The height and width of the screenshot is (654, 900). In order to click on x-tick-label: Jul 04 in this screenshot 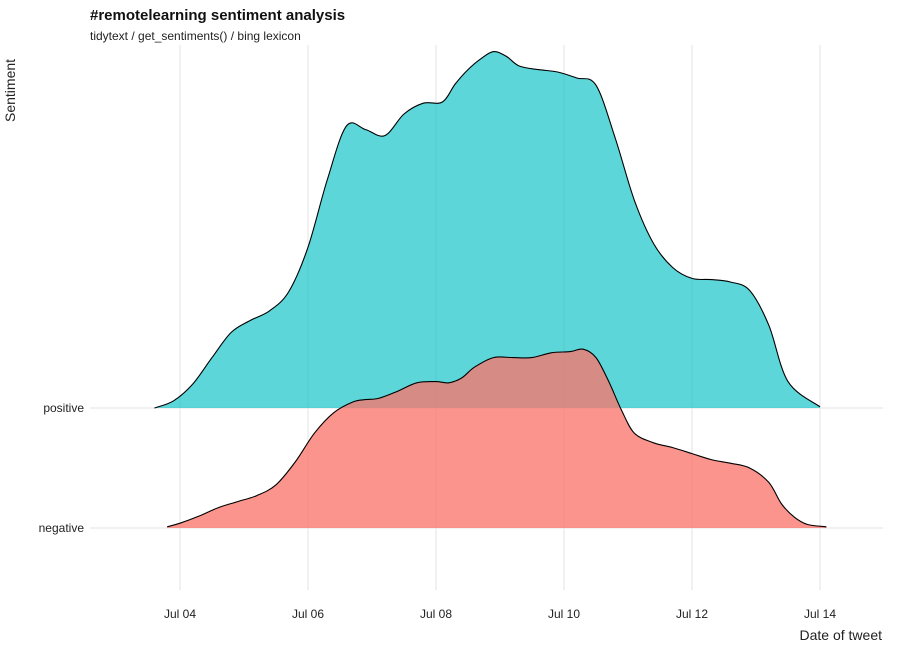, I will do `click(180, 614)`.